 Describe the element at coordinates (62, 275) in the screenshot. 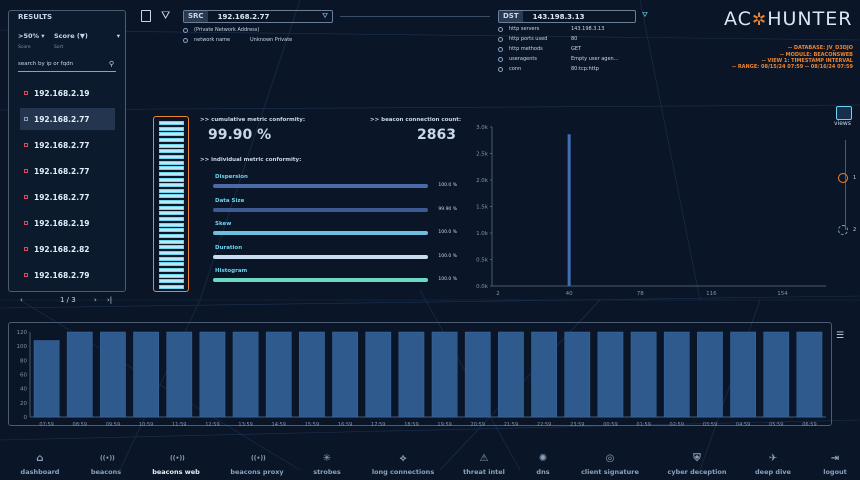

I see `result-ip: 192.168.2.79` at that location.